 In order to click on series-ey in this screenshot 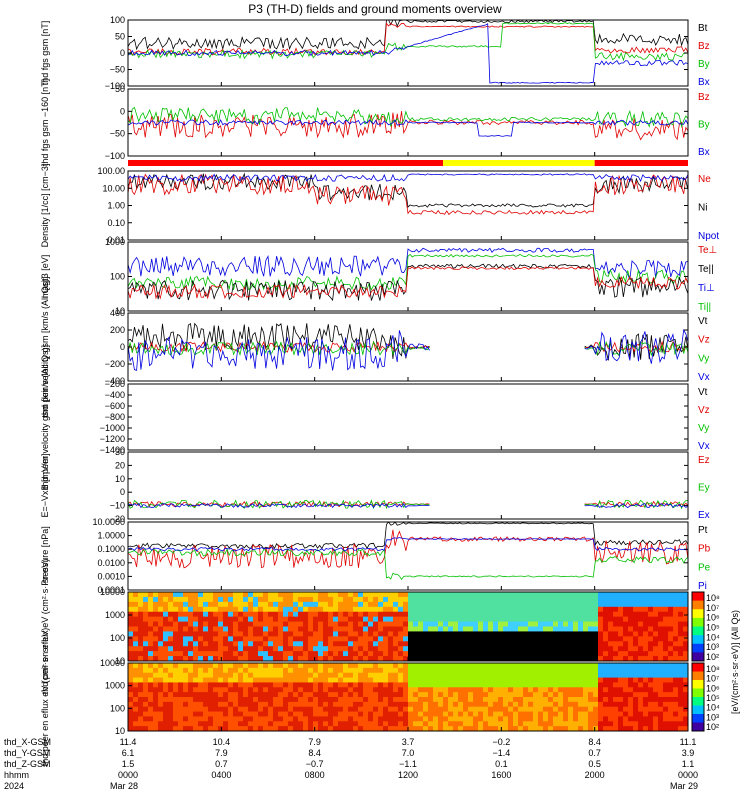, I will do `click(408, 504)`.